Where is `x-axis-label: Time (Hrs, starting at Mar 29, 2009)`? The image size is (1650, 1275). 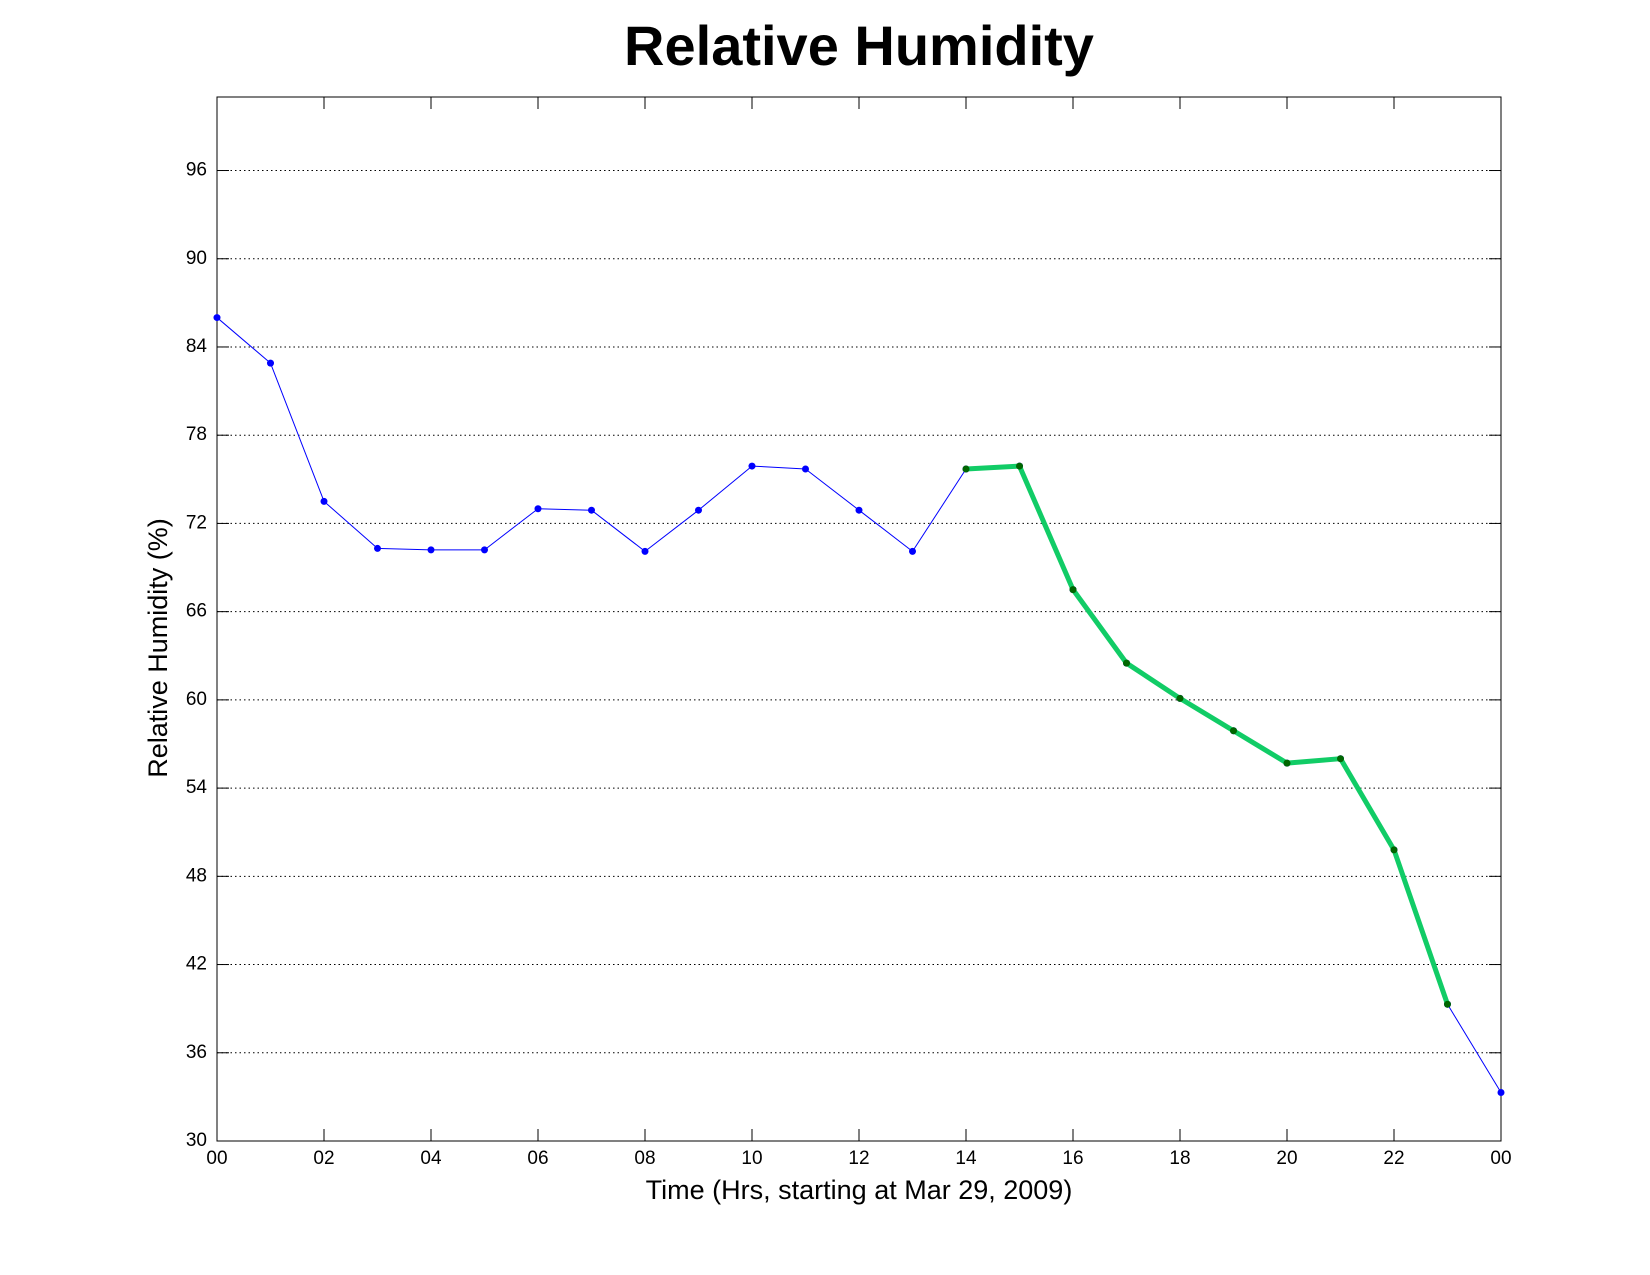 x-axis-label: Time (Hrs, starting at Mar 29, 2009) is located at coordinates (859, 1190).